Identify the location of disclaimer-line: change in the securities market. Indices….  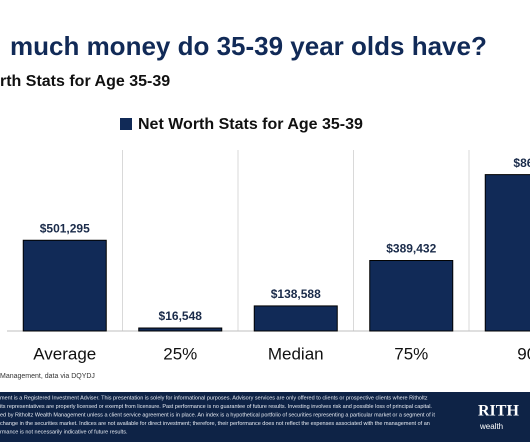
(215, 424).